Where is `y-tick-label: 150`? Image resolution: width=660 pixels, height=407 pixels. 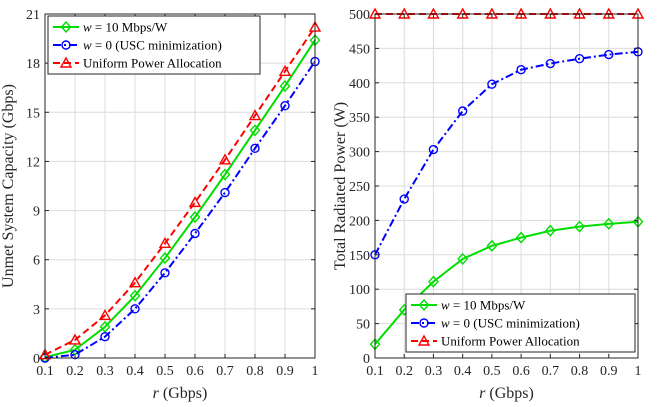 y-tick-label: 150 is located at coordinates (359, 256).